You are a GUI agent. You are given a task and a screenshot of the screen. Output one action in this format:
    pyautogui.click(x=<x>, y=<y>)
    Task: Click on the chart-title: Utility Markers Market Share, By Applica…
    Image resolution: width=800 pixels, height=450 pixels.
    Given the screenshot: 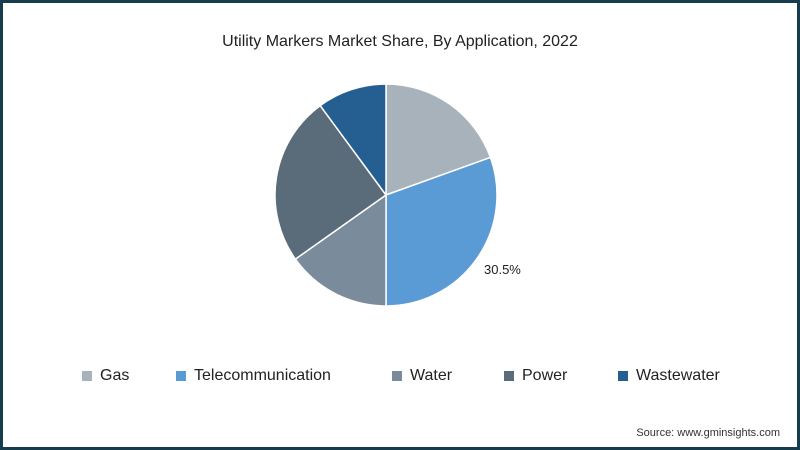 What is the action you would take?
    pyautogui.click(x=400, y=41)
    